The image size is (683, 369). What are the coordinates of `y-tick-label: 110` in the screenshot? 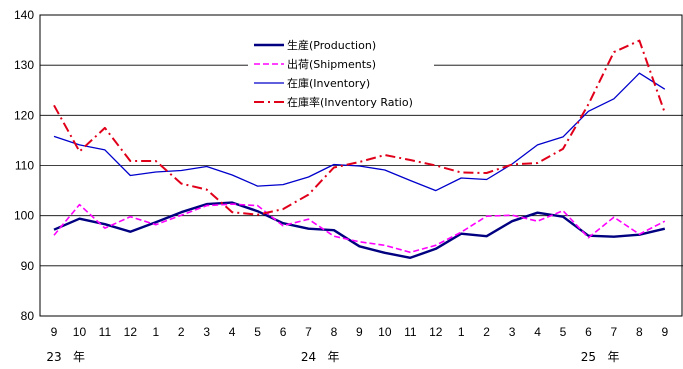 It's located at (24, 166).